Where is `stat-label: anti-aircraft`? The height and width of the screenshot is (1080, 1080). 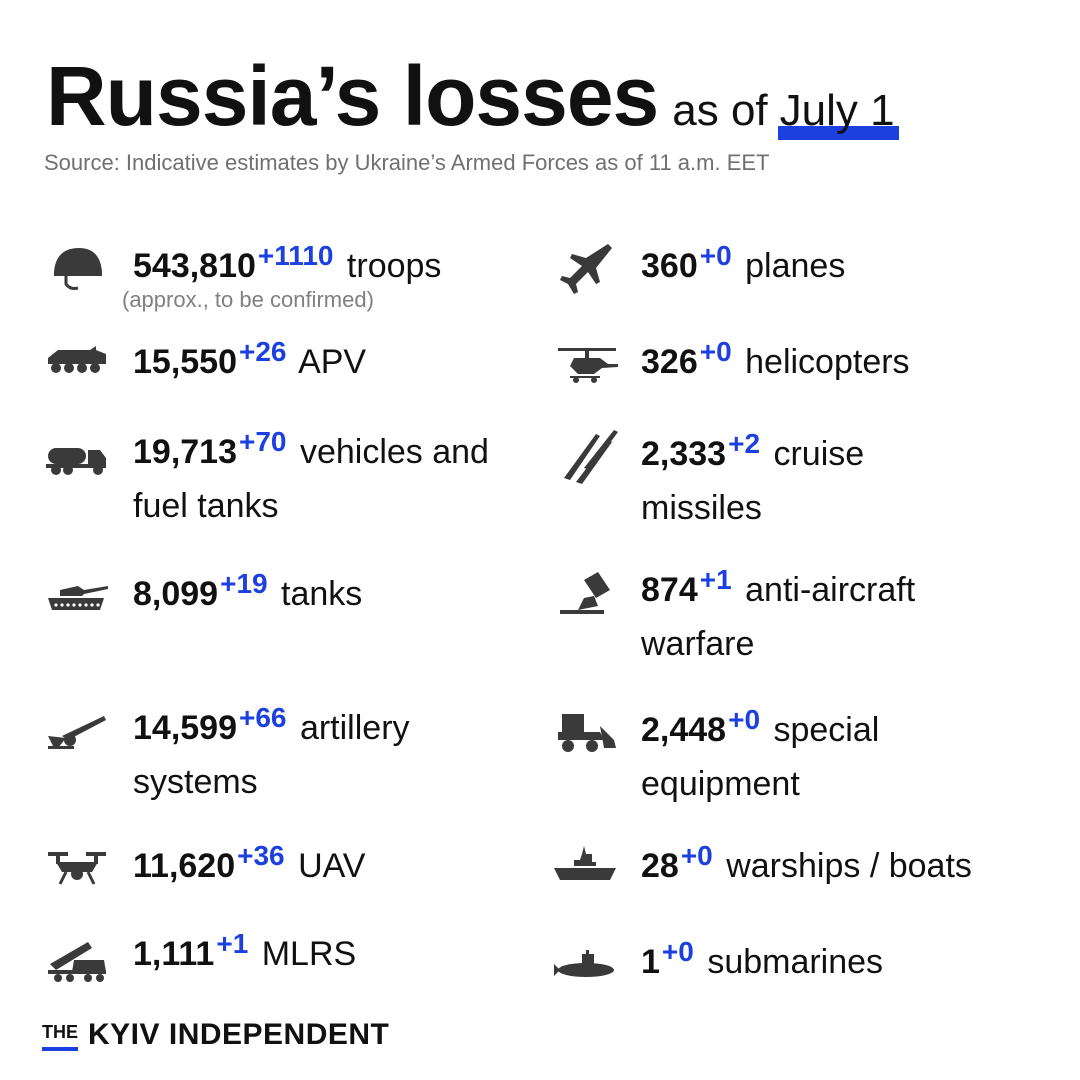 stat-label: anti-aircraft is located at coordinates (830, 590).